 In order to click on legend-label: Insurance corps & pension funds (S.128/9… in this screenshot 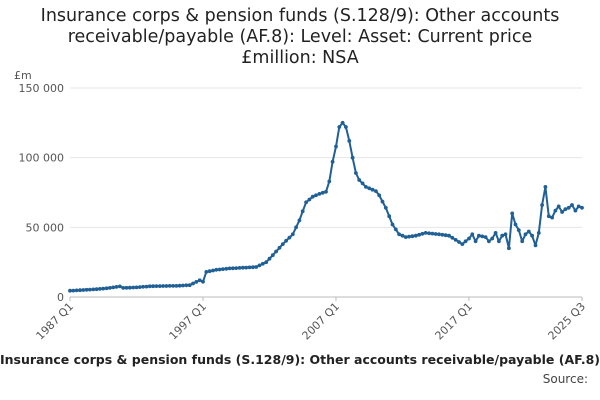, I will do `click(300, 359)`.